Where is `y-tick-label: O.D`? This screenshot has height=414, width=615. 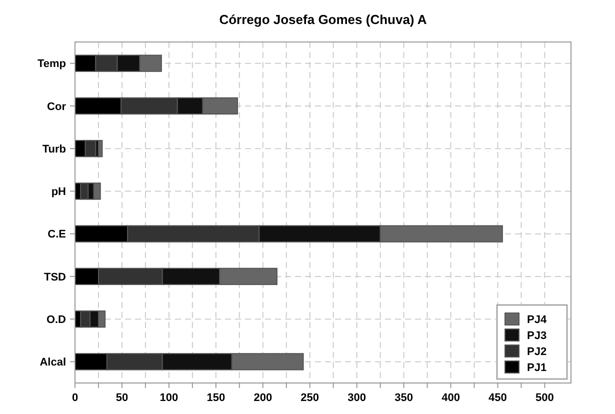 y-tick-label: O.D is located at coordinates (56, 320).